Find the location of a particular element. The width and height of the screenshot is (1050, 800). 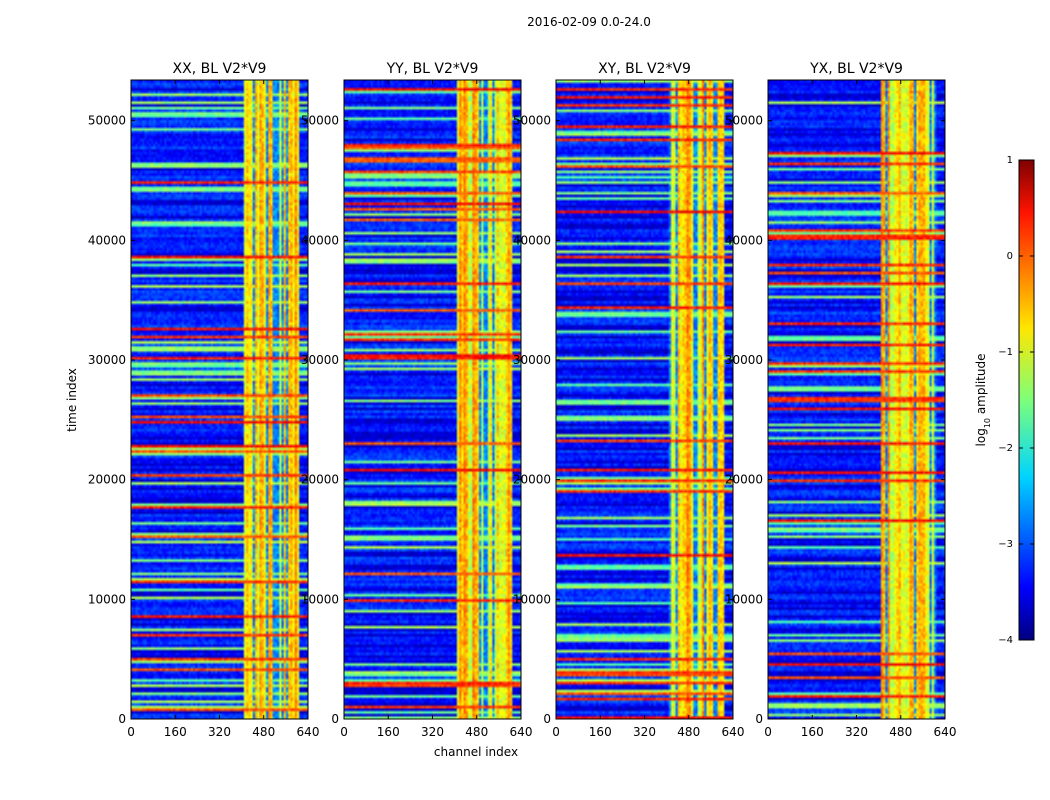

colorbar-gradient is located at coordinates (1026, 400).